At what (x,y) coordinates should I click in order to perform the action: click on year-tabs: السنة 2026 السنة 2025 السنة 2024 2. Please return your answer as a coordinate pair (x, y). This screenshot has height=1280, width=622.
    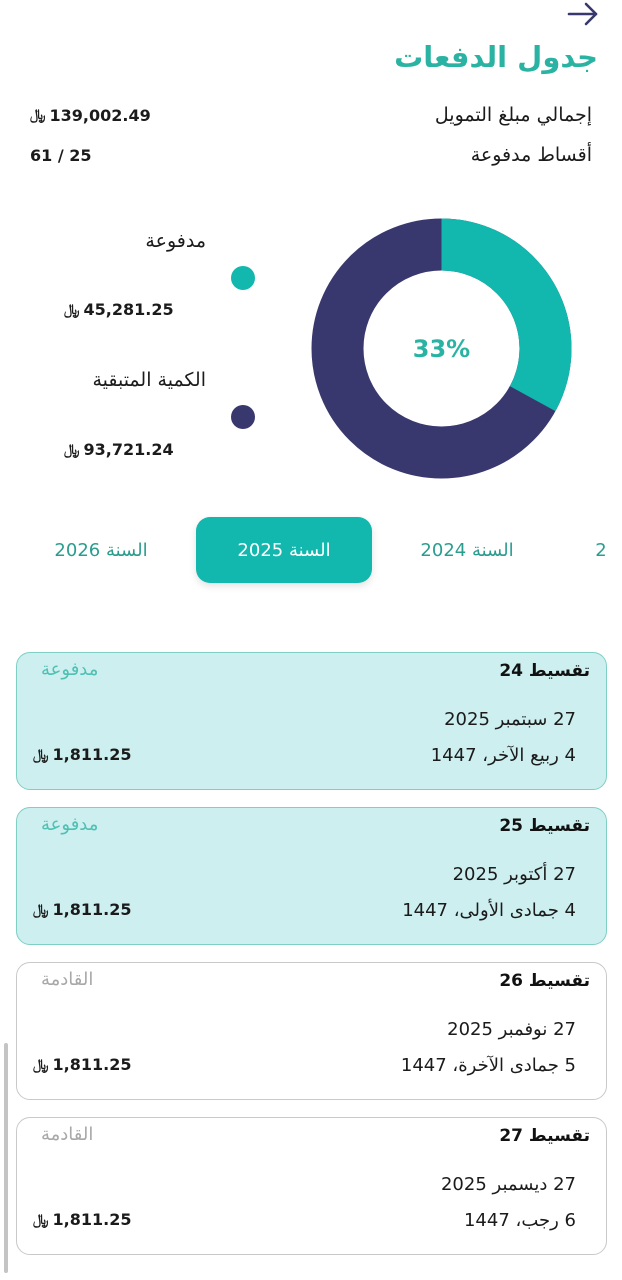
    Looking at the image, I should click on (311, 550).